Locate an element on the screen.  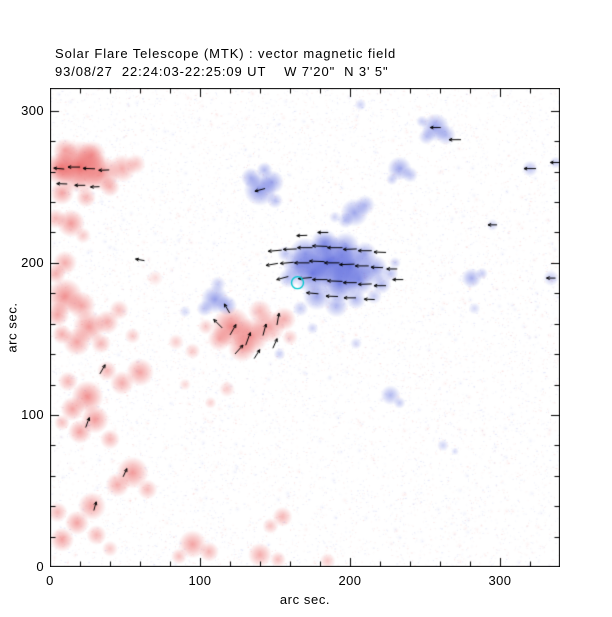
x-tick-label-0: 0 is located at coordinates (50, 580).